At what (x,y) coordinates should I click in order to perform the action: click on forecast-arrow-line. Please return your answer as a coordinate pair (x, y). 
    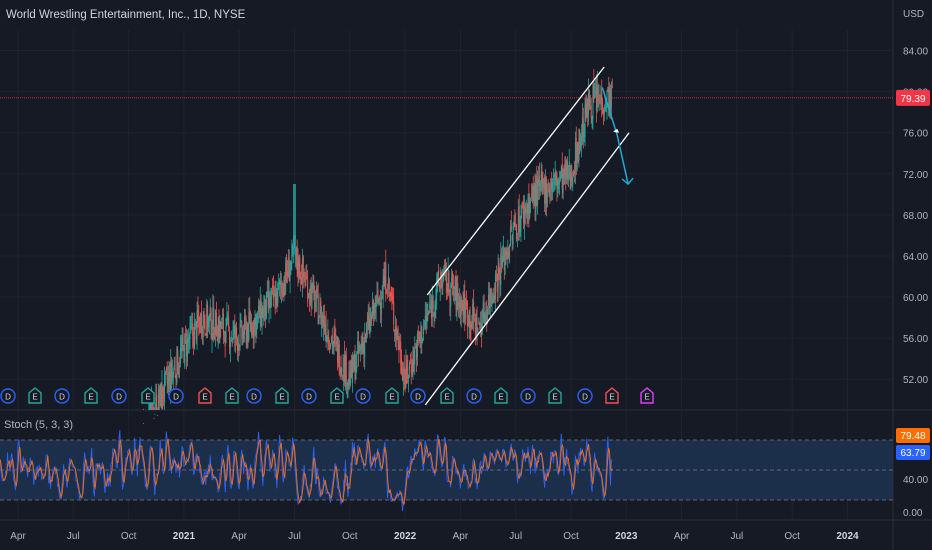
    Looking at the image, I should click on (615, 136).